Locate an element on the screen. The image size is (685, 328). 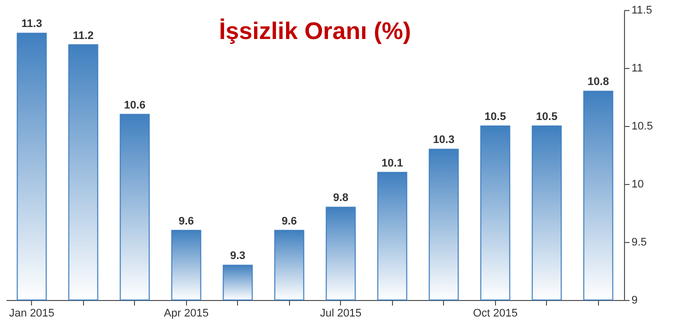
x-tick-label: Apr 2015 is located at coordinates (186, 314).